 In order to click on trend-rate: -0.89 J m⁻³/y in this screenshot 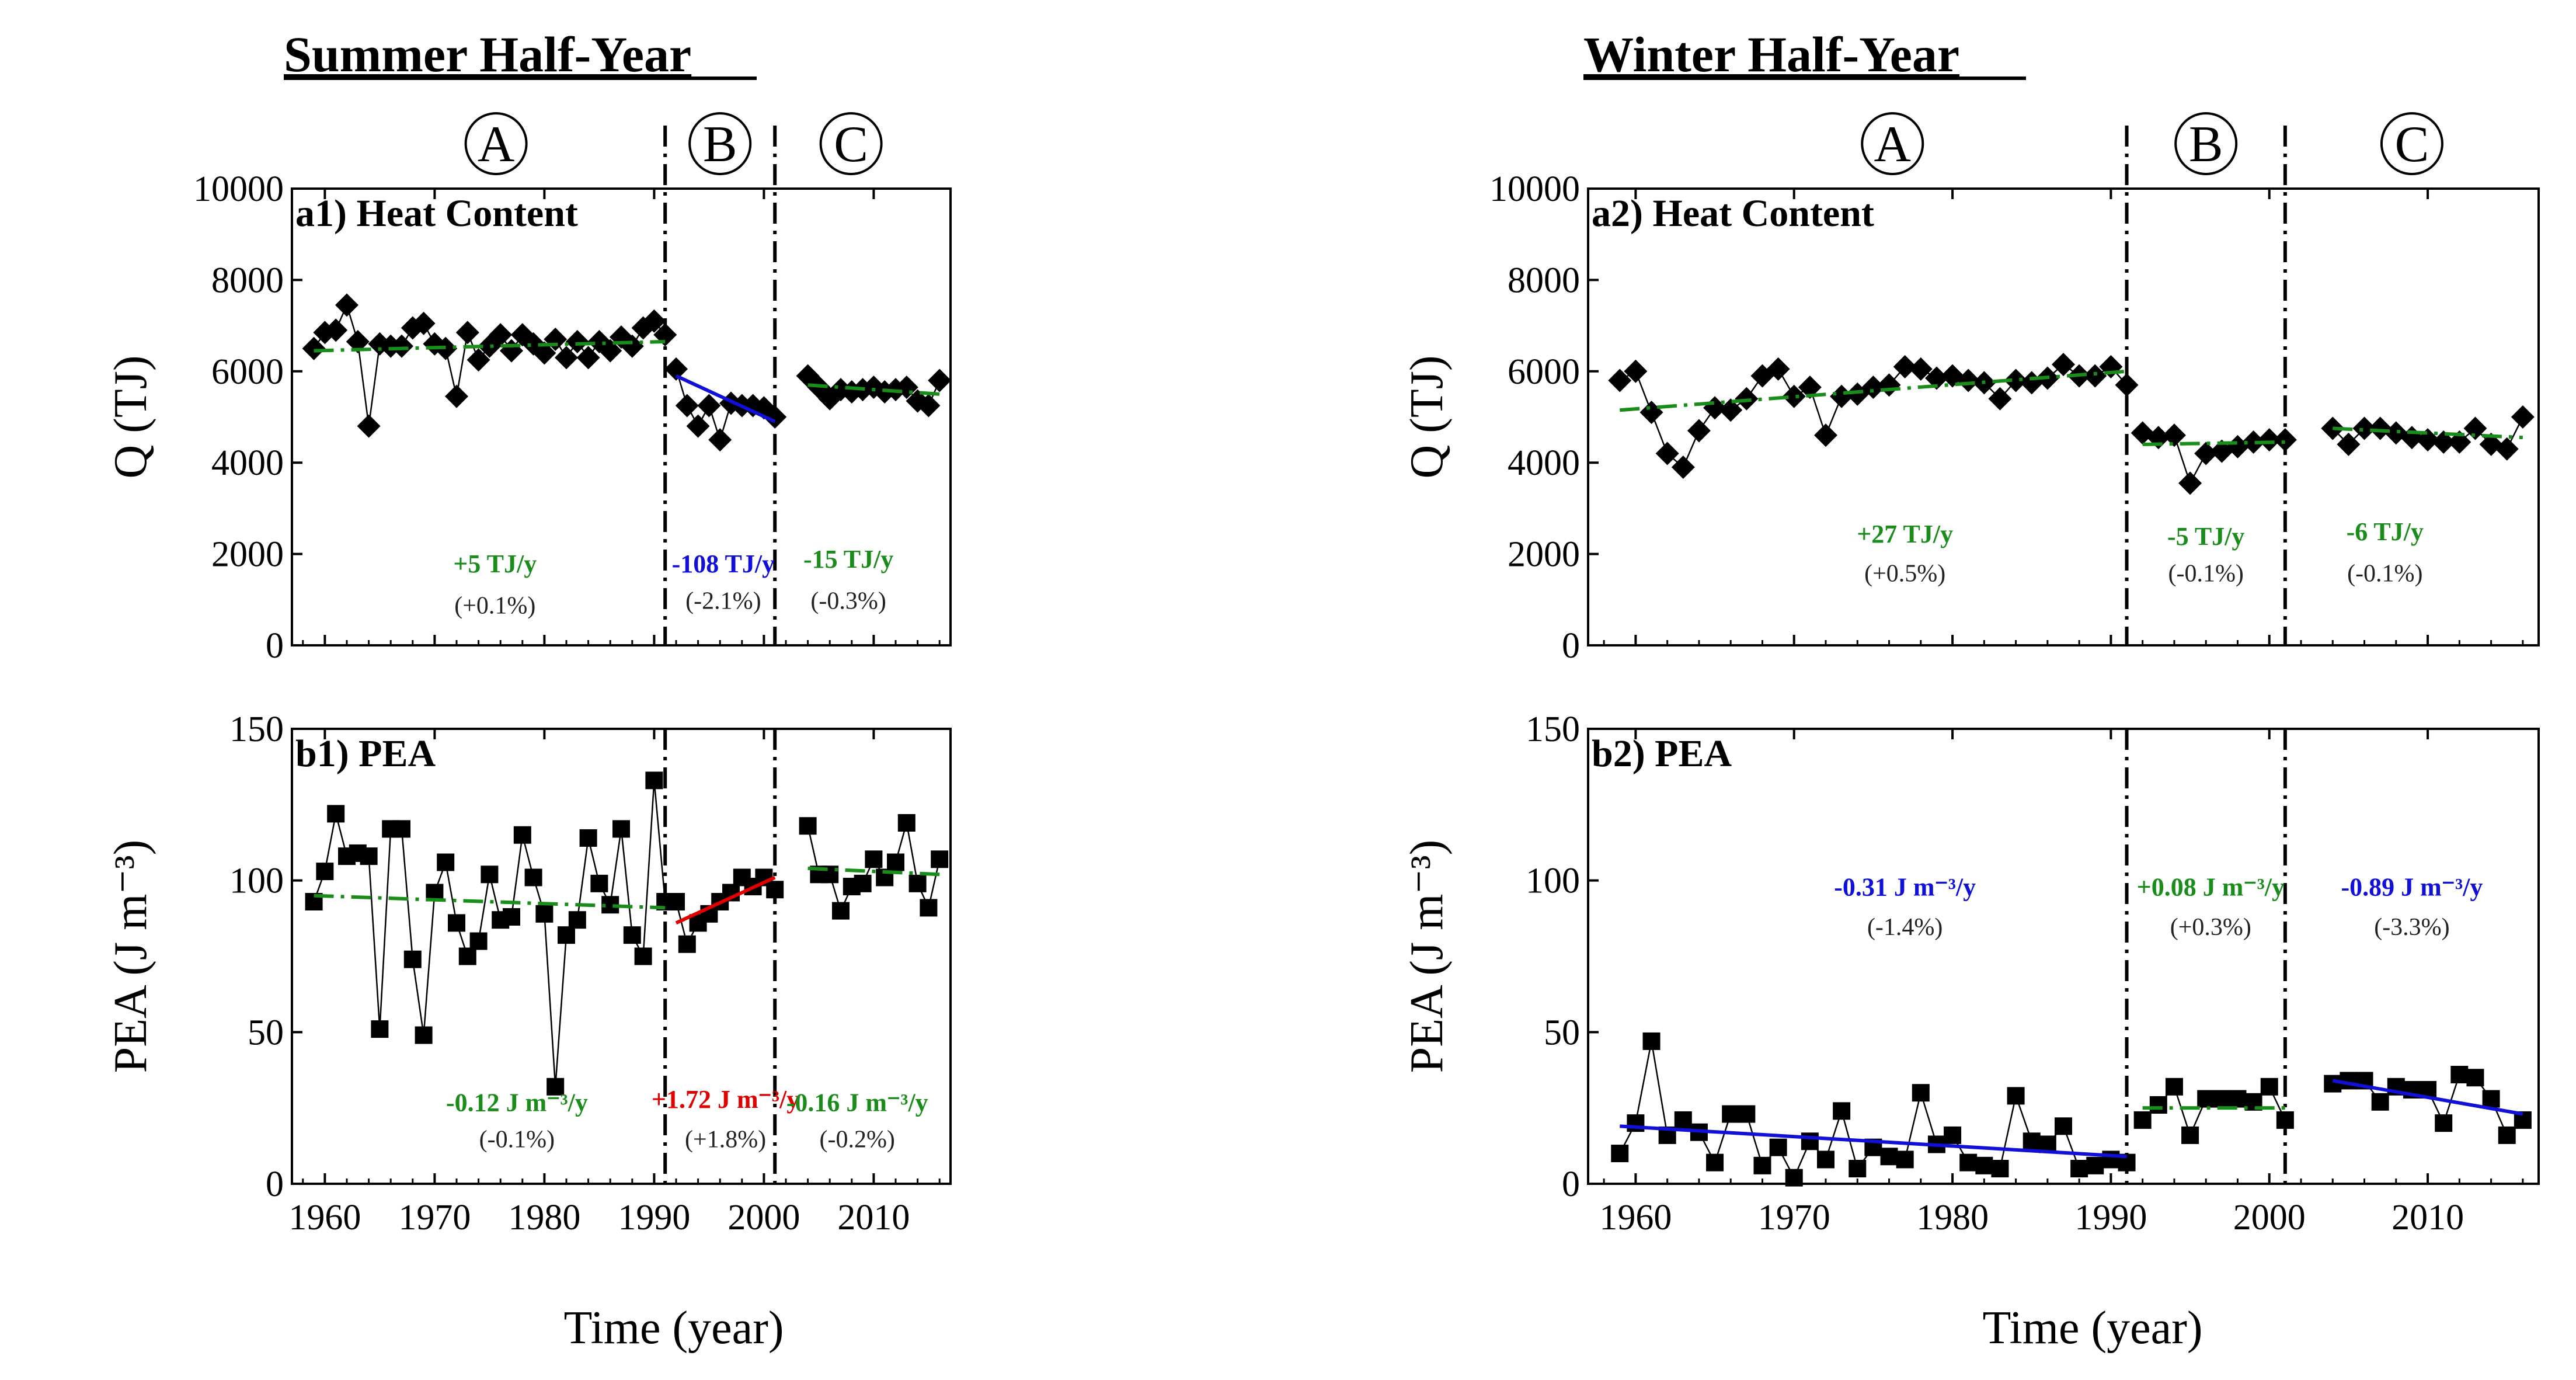, I will do `click(2412, 887)`.